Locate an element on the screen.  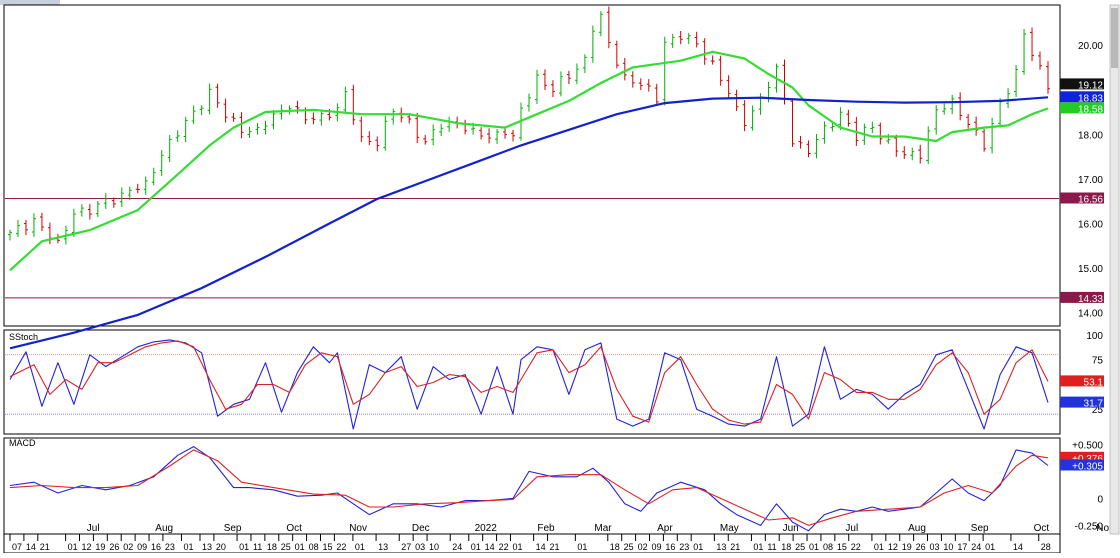
x-day-label-9: 16 is located at coordinates (156, 547).